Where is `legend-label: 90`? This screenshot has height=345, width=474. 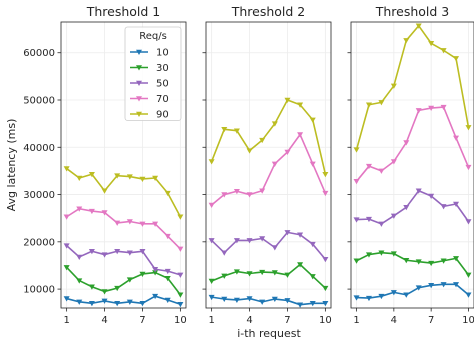 legend-label: 90 is located at coordinates (162, 115).